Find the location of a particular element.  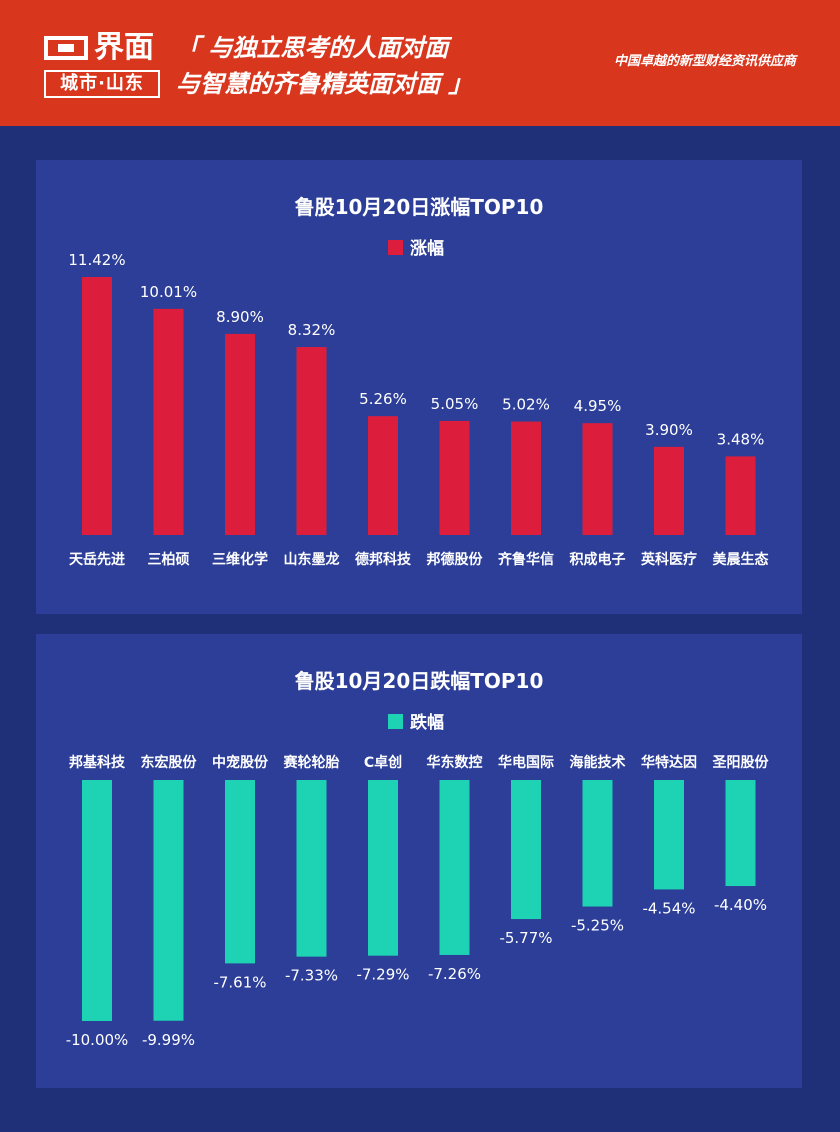

data-label: 4.95% is located at coordinates (598, 406).